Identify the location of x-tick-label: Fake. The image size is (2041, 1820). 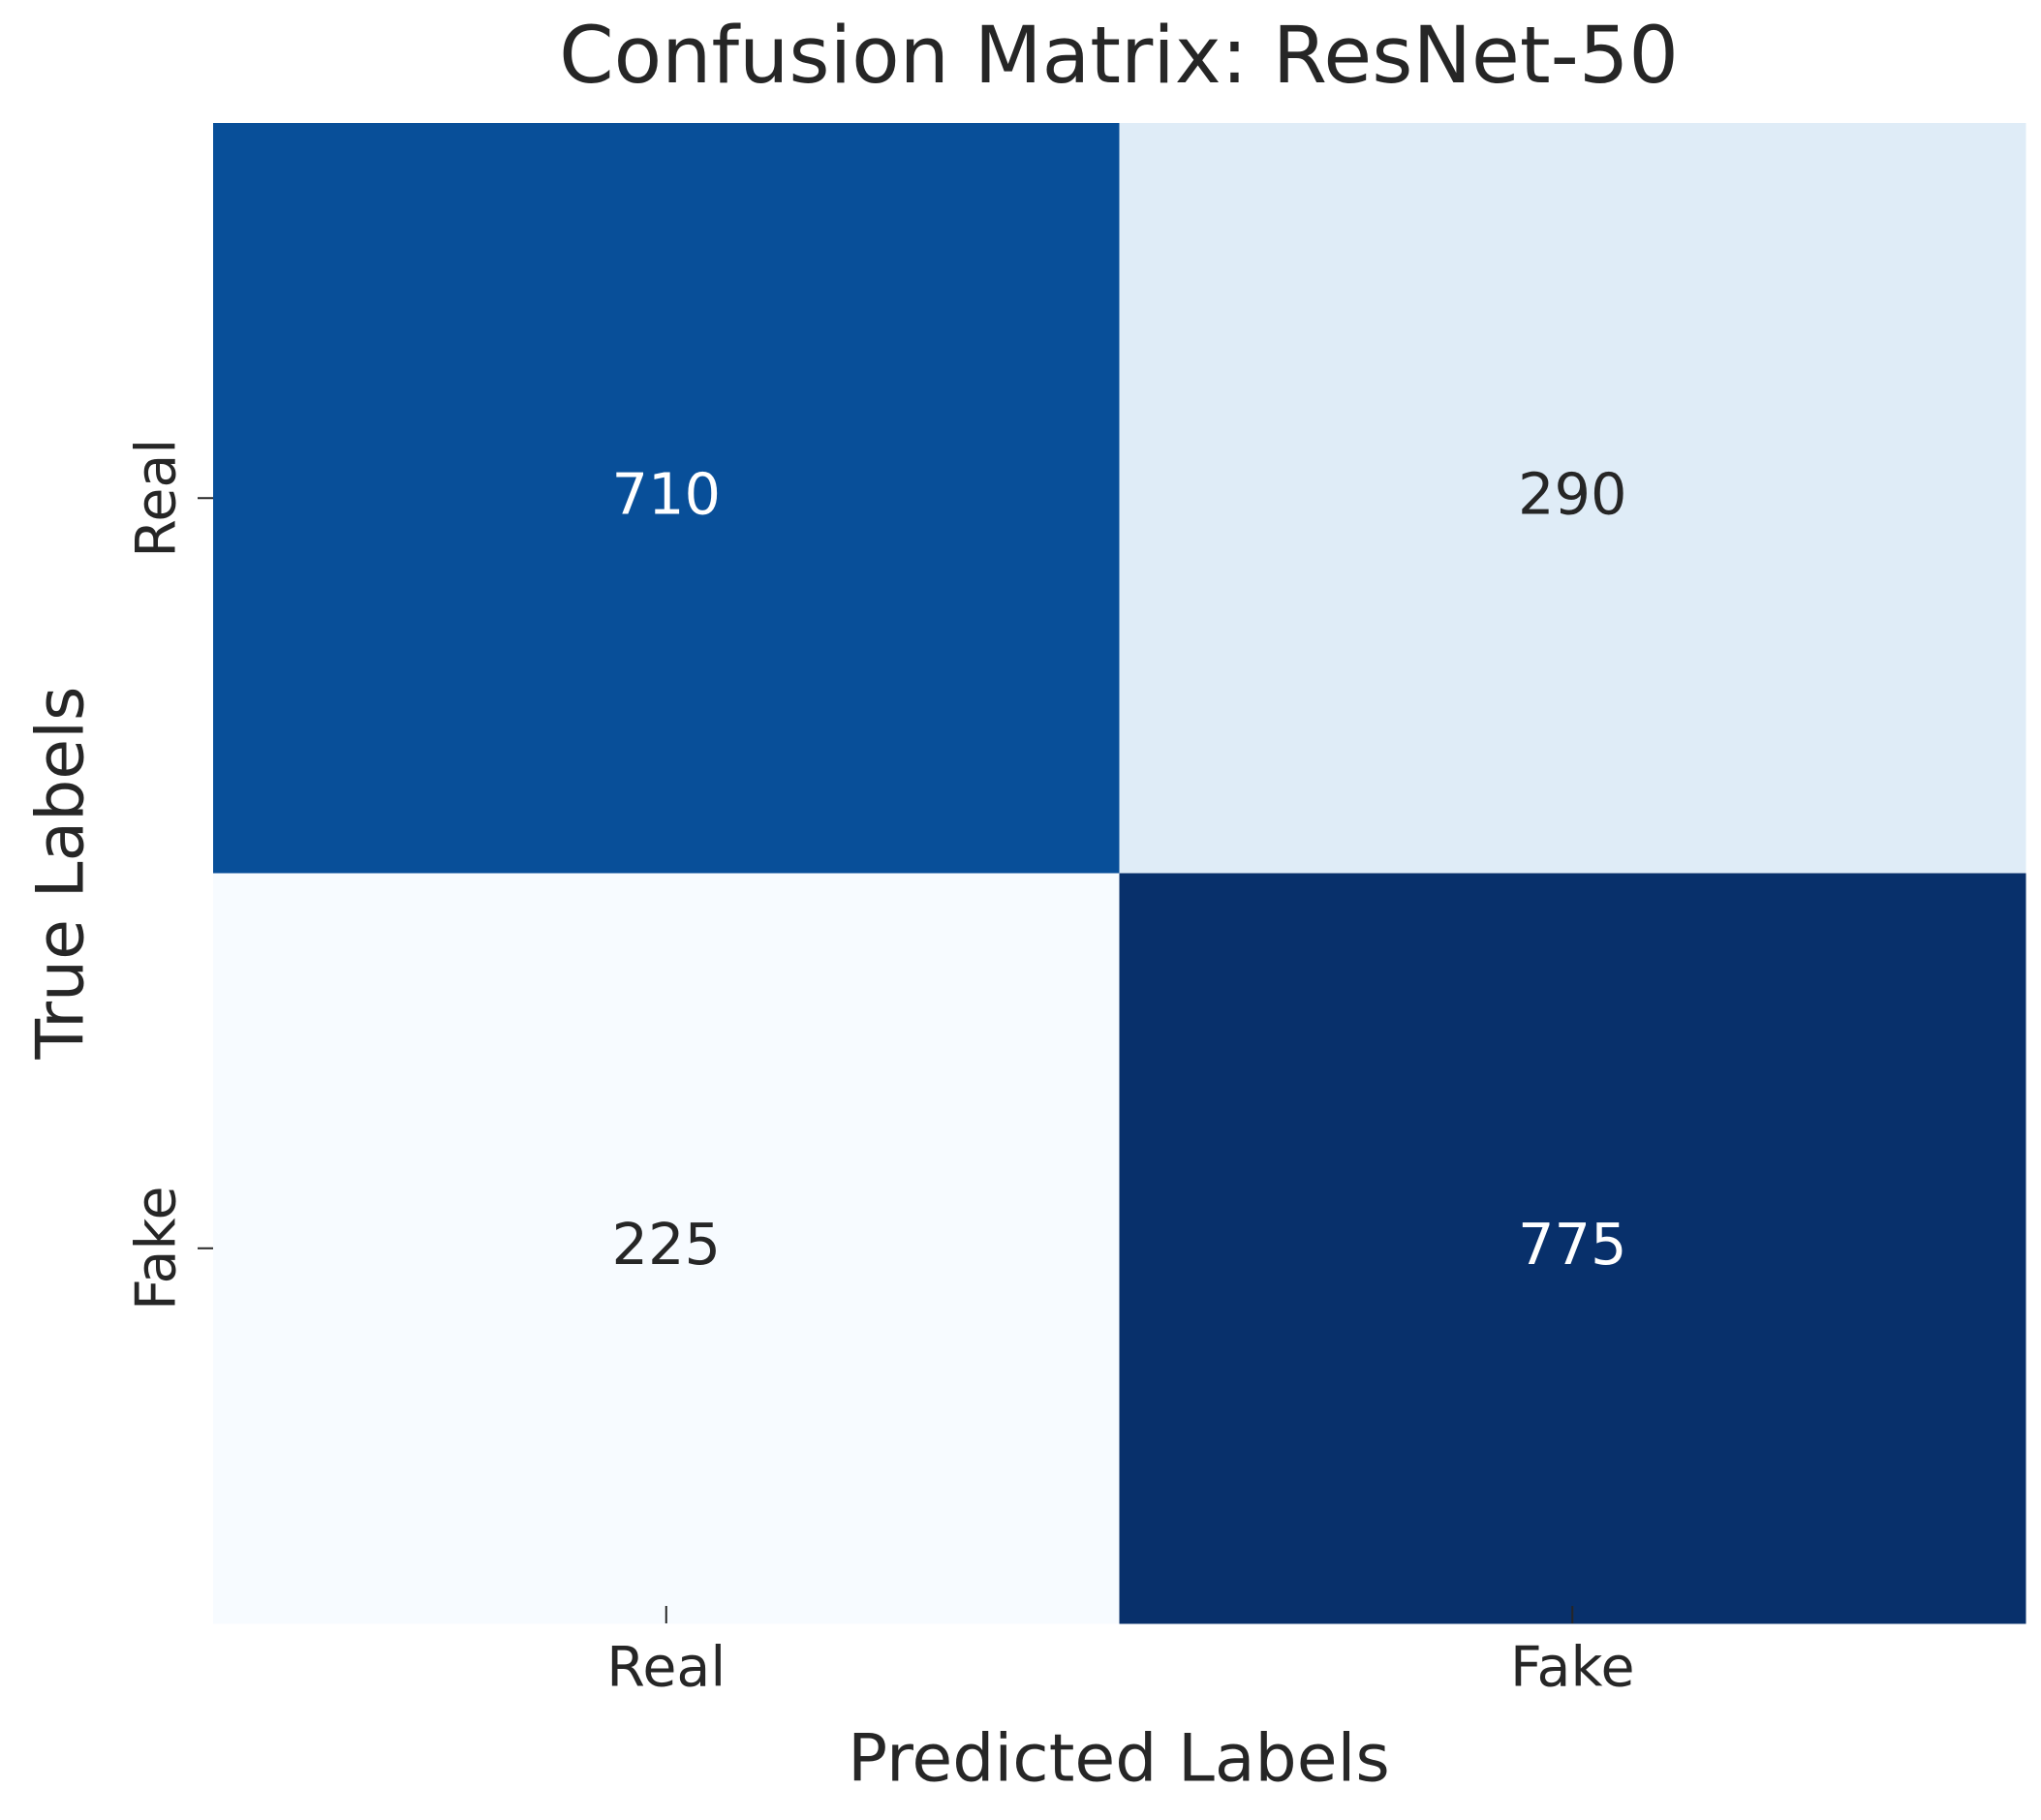
(1572, 1668).